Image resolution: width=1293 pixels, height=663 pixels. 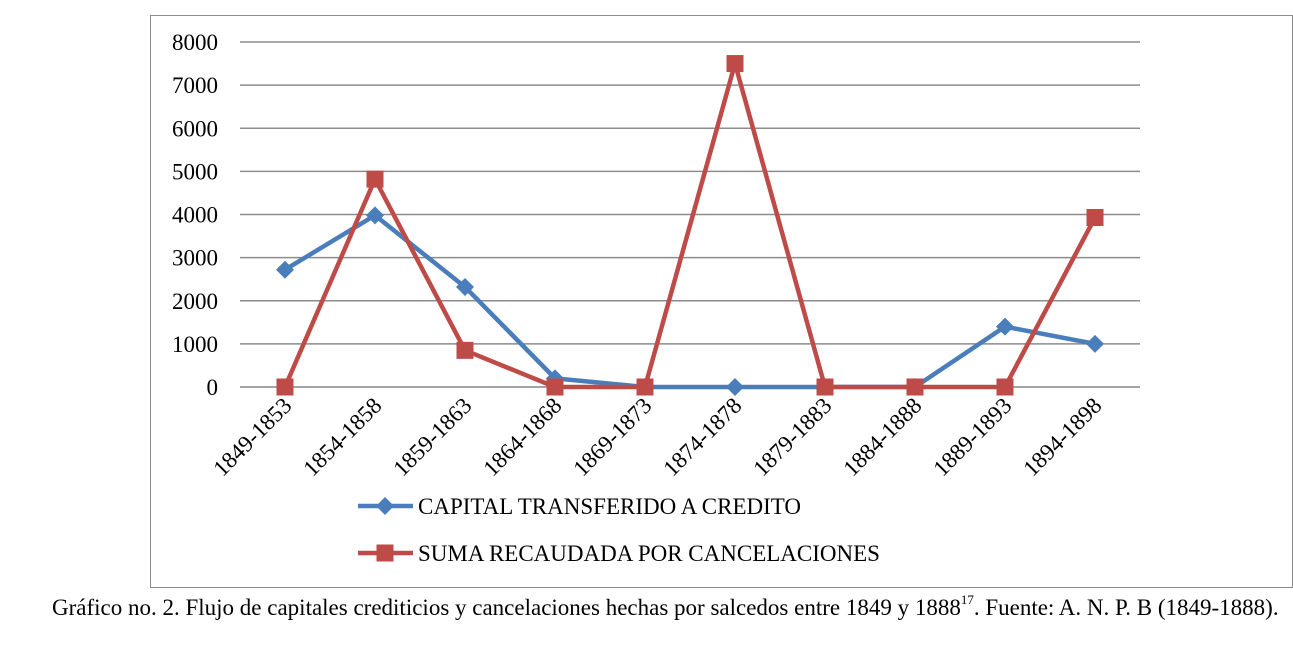 I want to click on y-tick-label: 1000, so click(x=195, y=344).